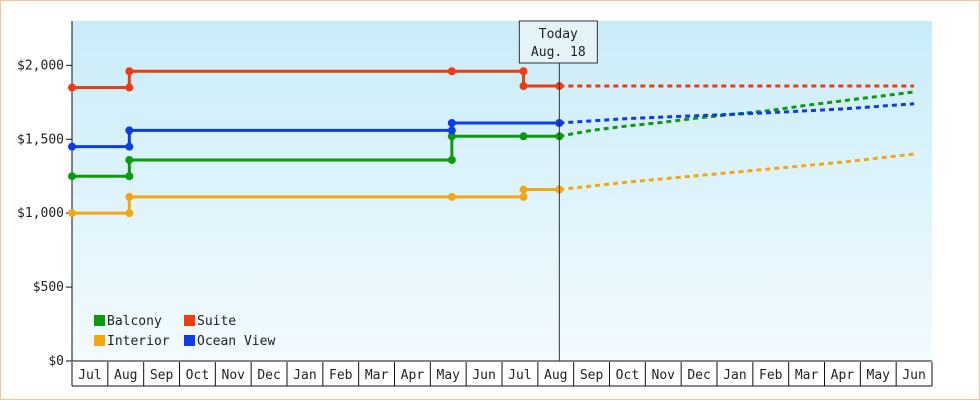  Describe the element at coordinates (737, 172) in the screenshot. I see `forecast-line-interior` at that location.